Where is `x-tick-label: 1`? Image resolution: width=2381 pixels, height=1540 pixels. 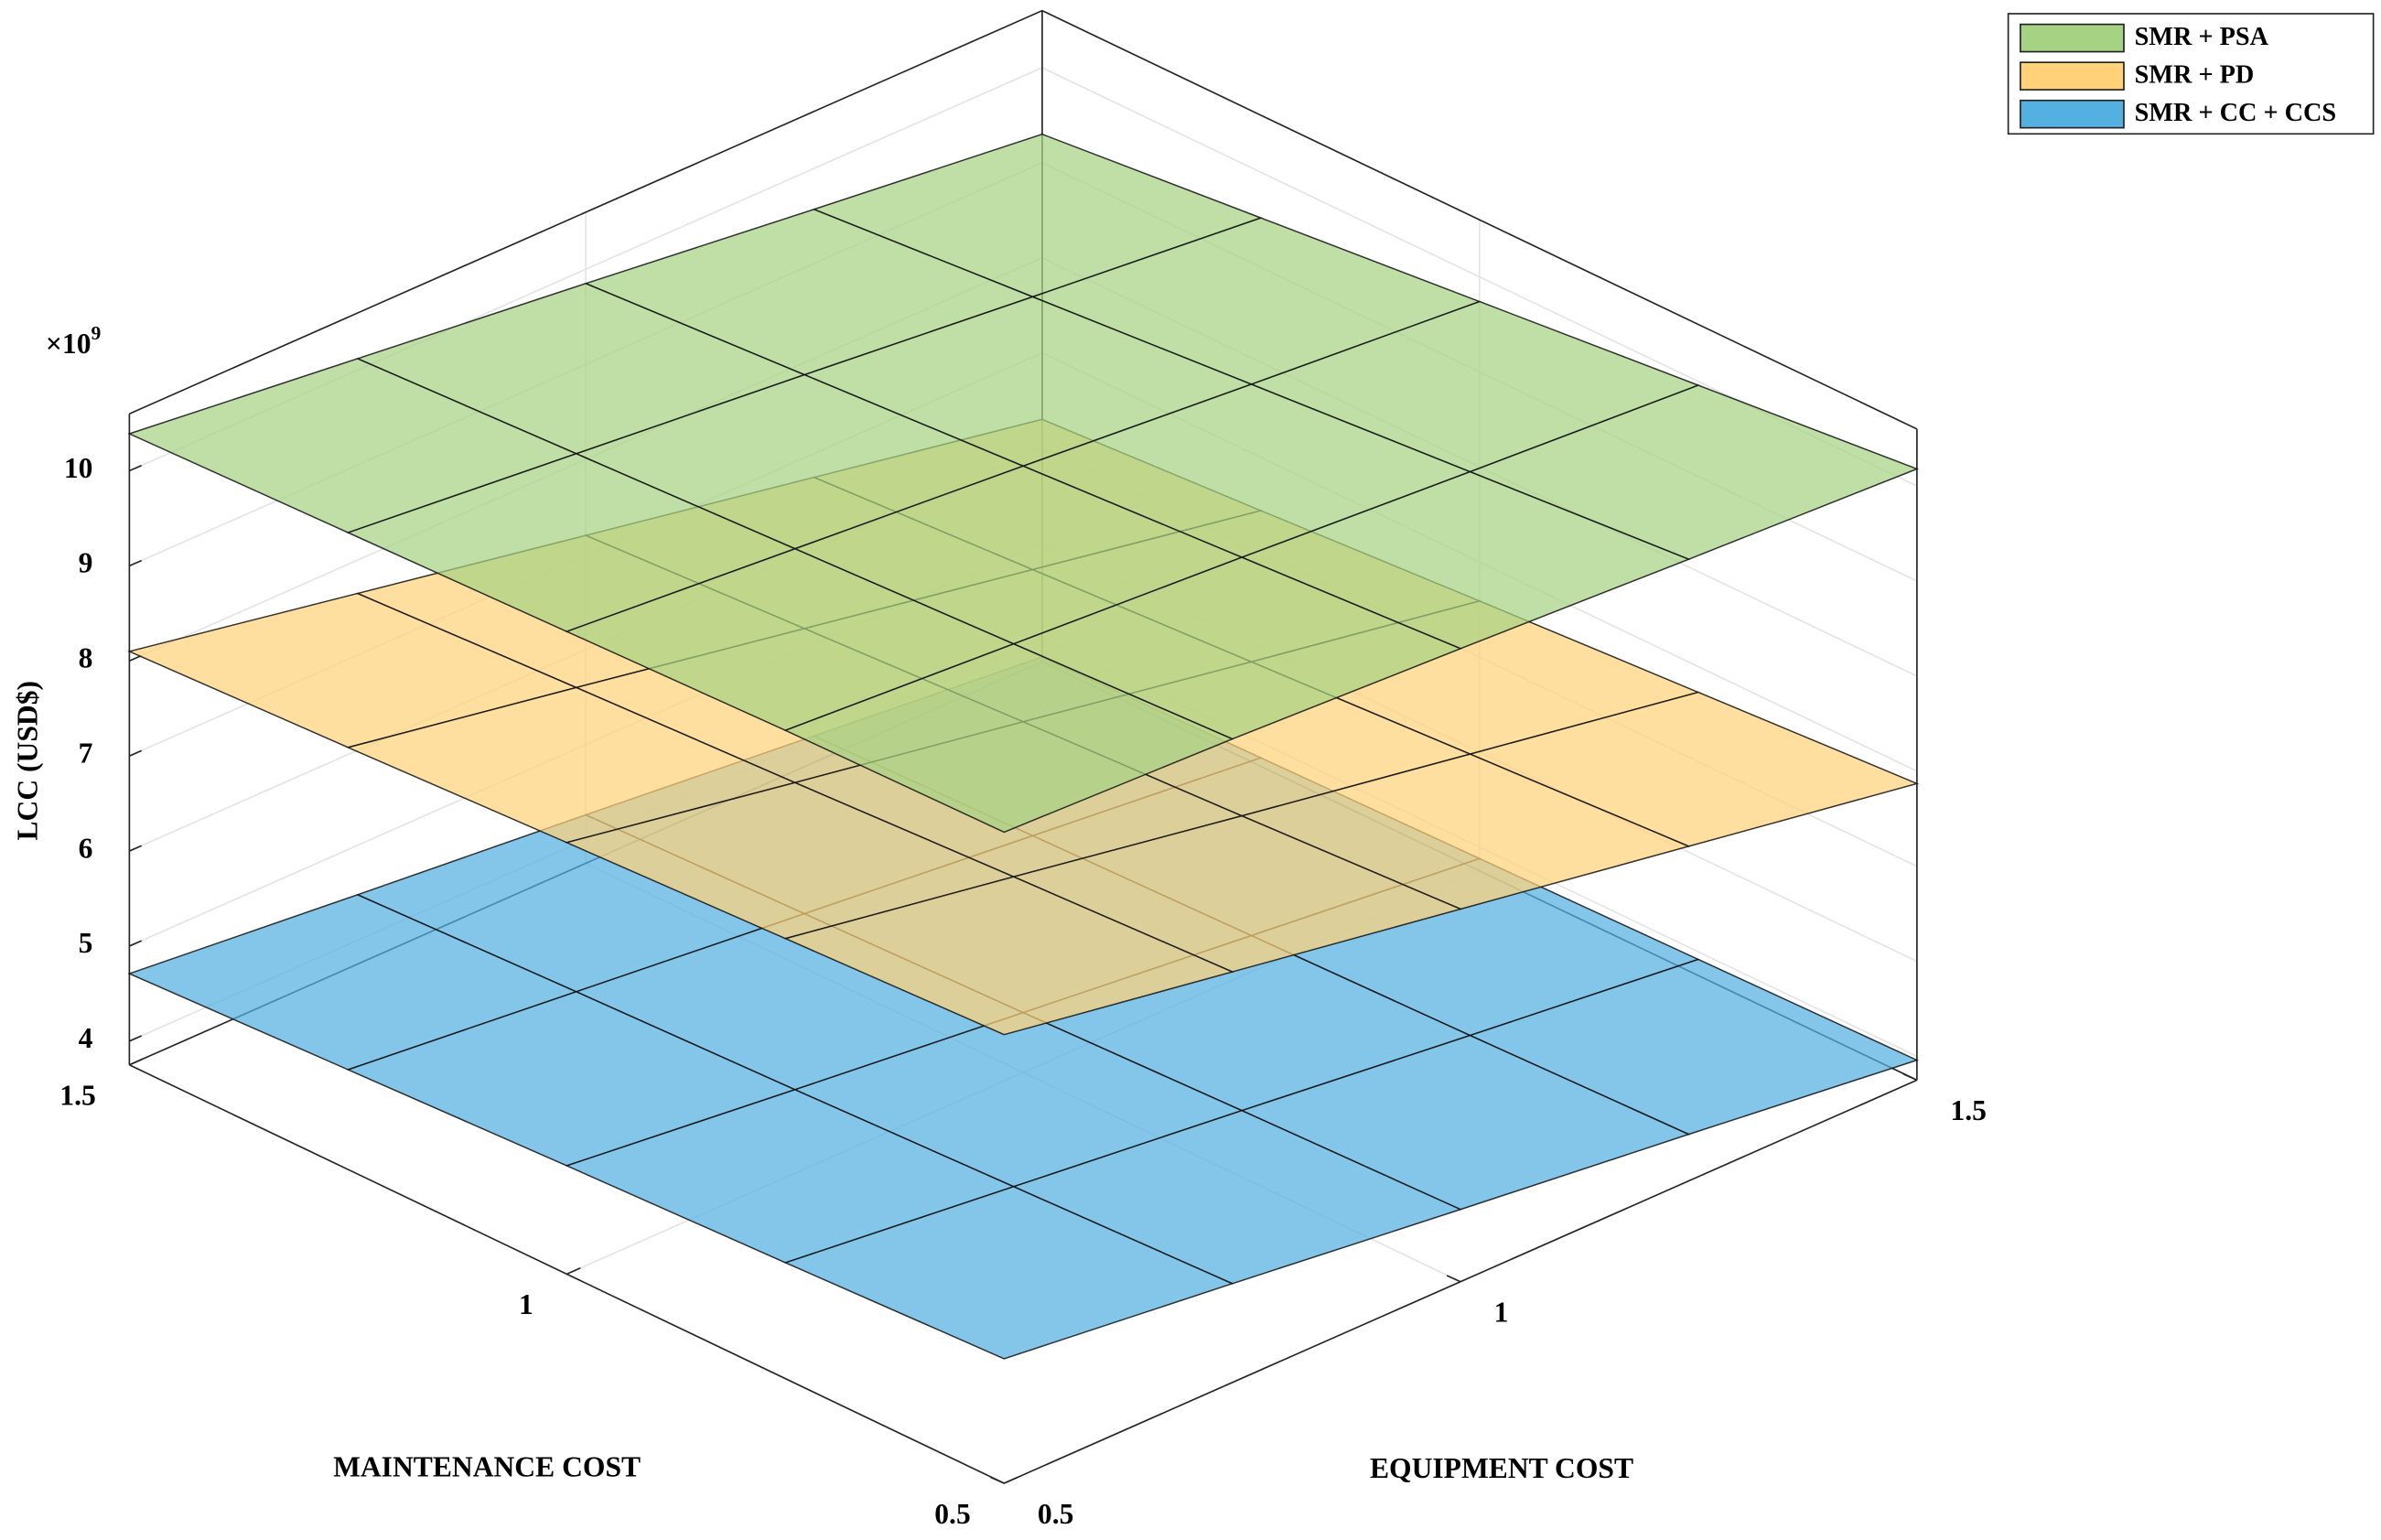 x-tick-label: 1 is located at coordinates (1501, 1313).